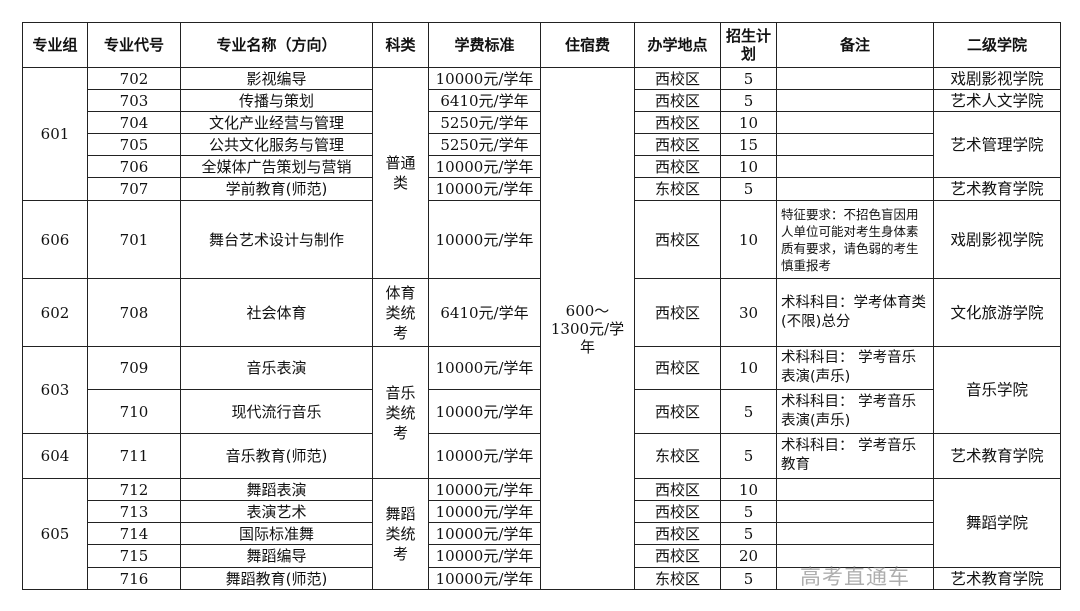 The image size is (1080, 611). What do you see at coordinates (855, 45) in the screenshot?
I see `column-header: 备注` at bounding box center [855, 45].